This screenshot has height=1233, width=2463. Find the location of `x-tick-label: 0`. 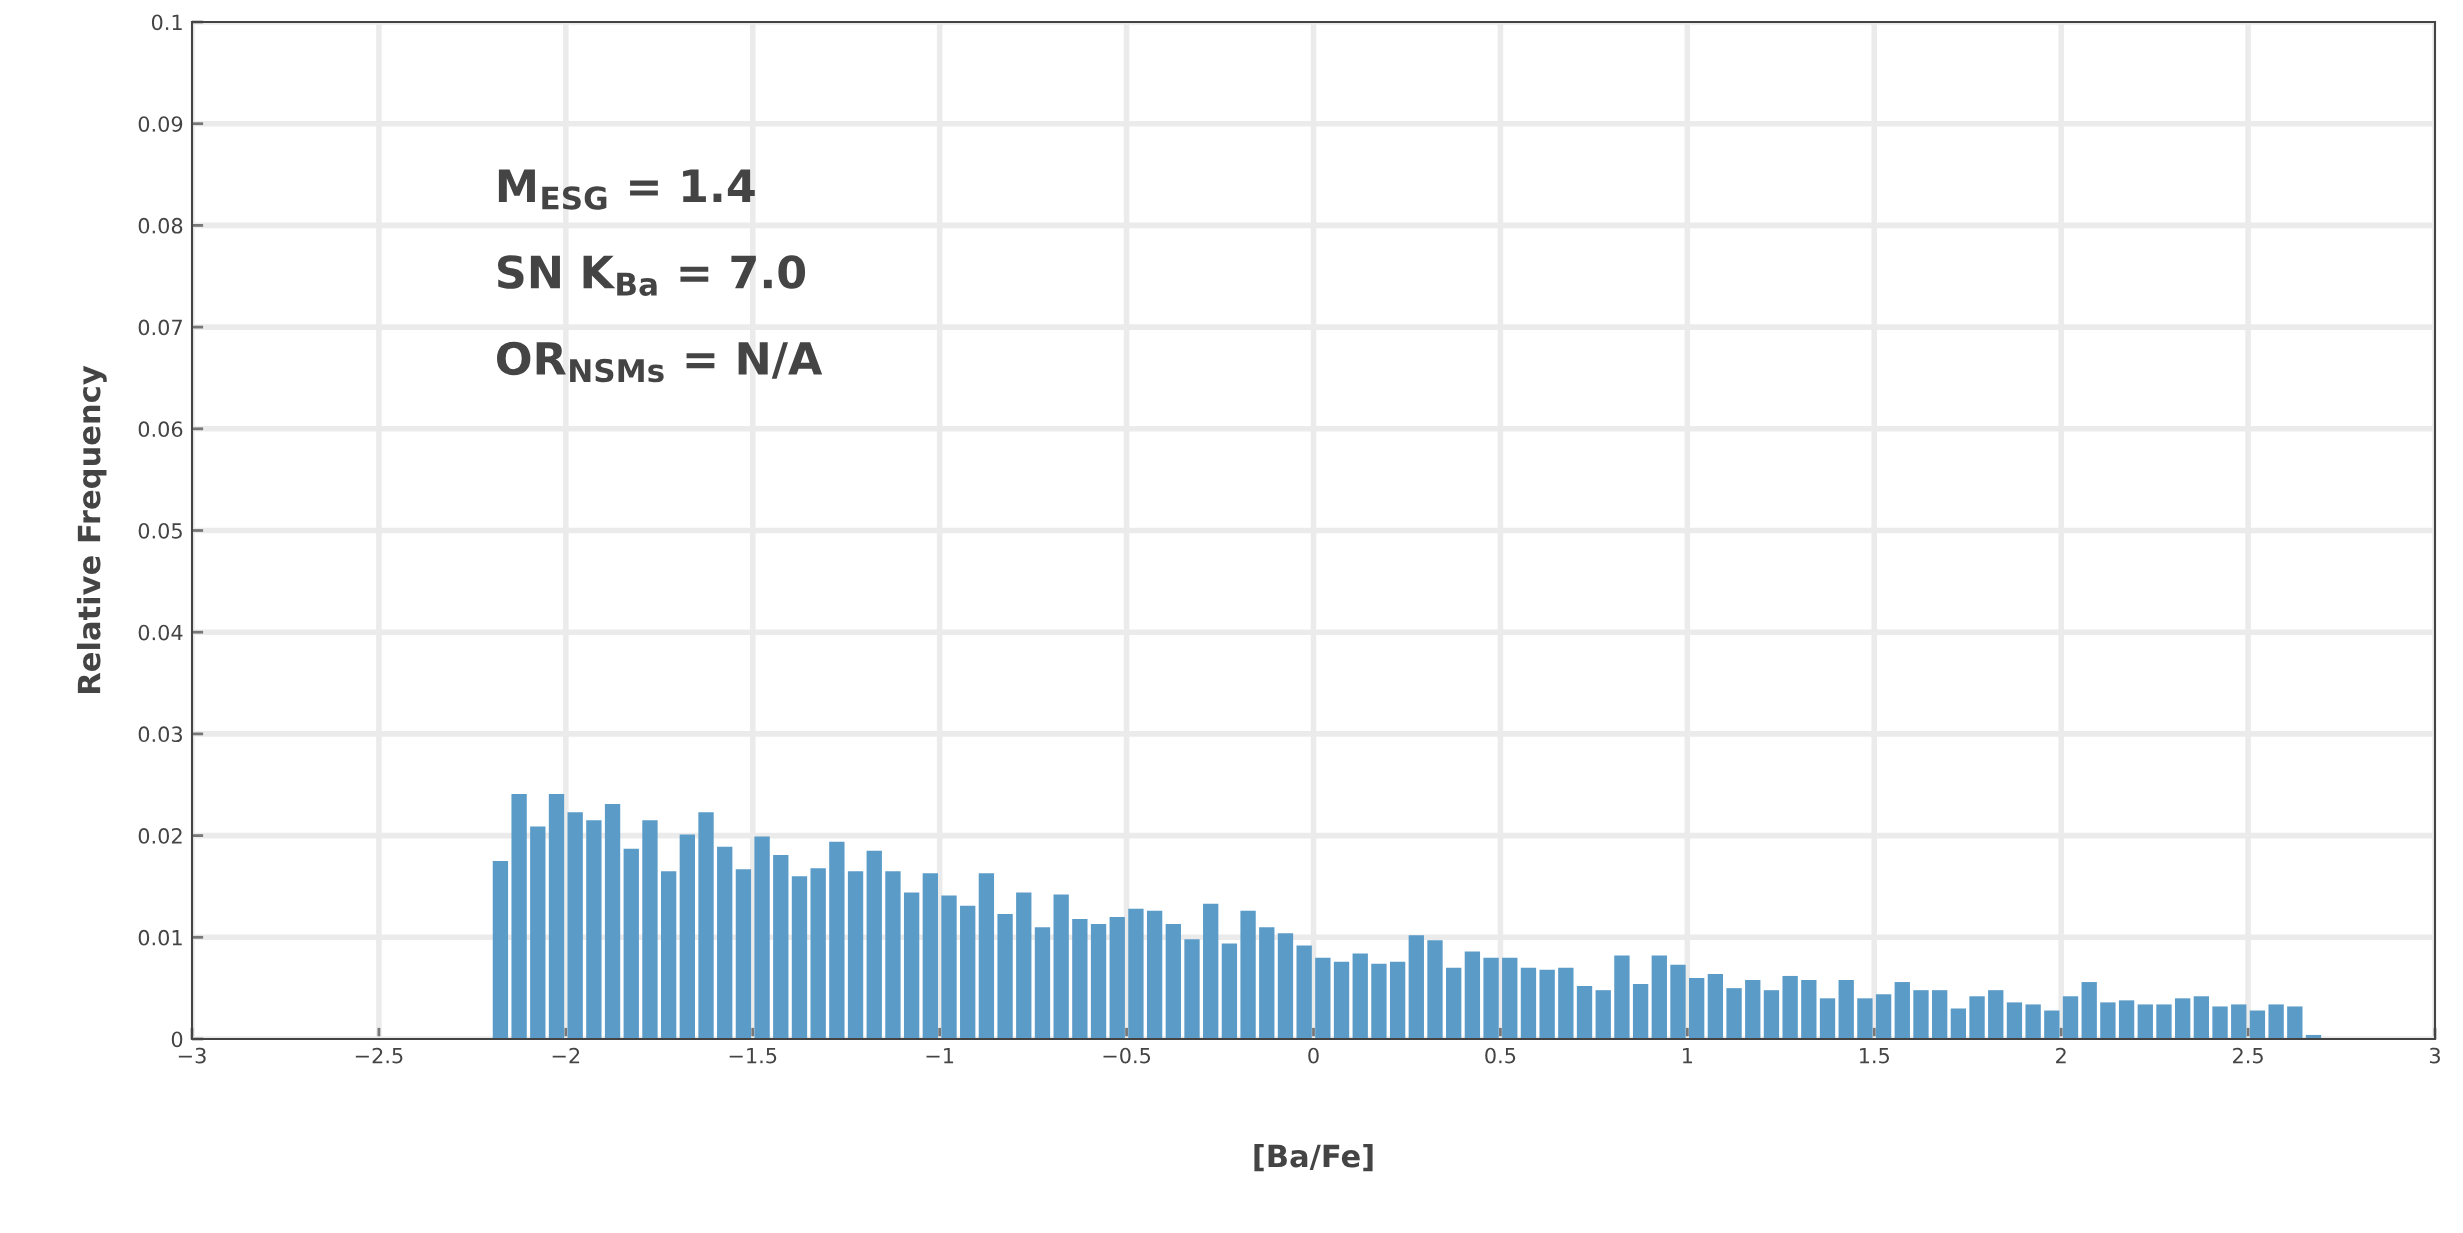

x-tick-label: 0 is located at coordinates (1313, 1055).